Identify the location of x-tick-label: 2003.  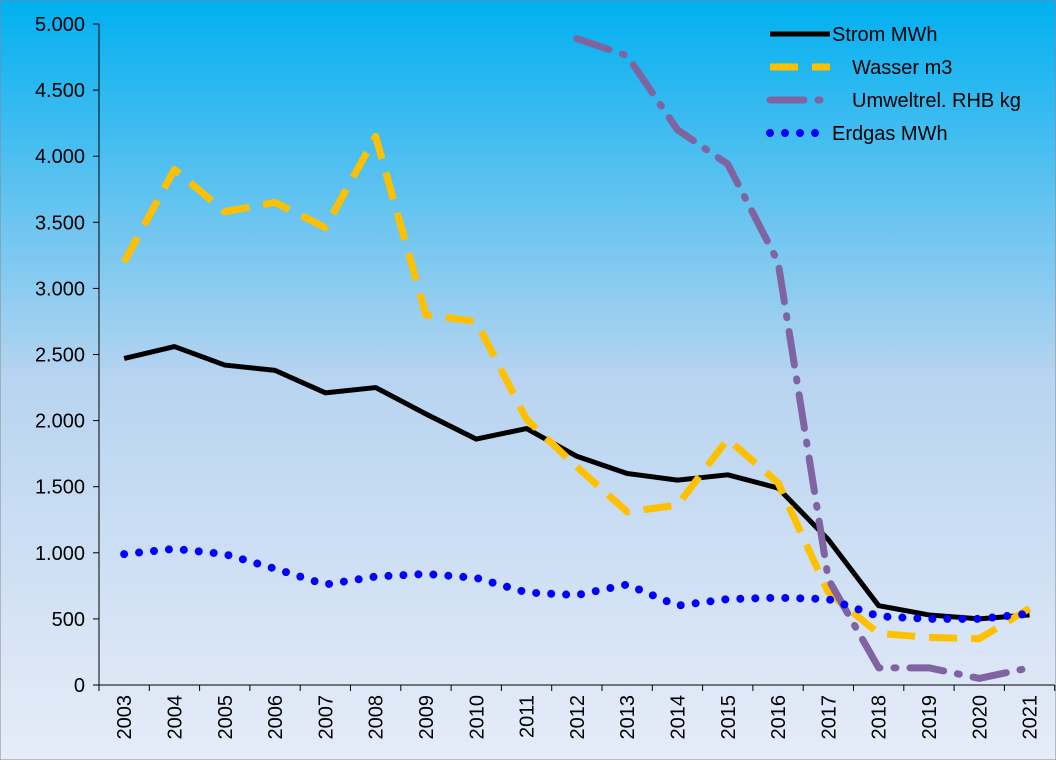
(125, 717).